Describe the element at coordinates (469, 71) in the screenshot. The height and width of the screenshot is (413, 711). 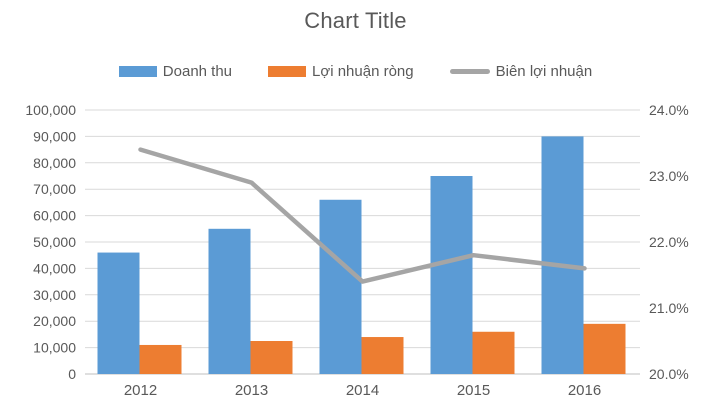
I see `gray-line-swatch-icon` at that location.